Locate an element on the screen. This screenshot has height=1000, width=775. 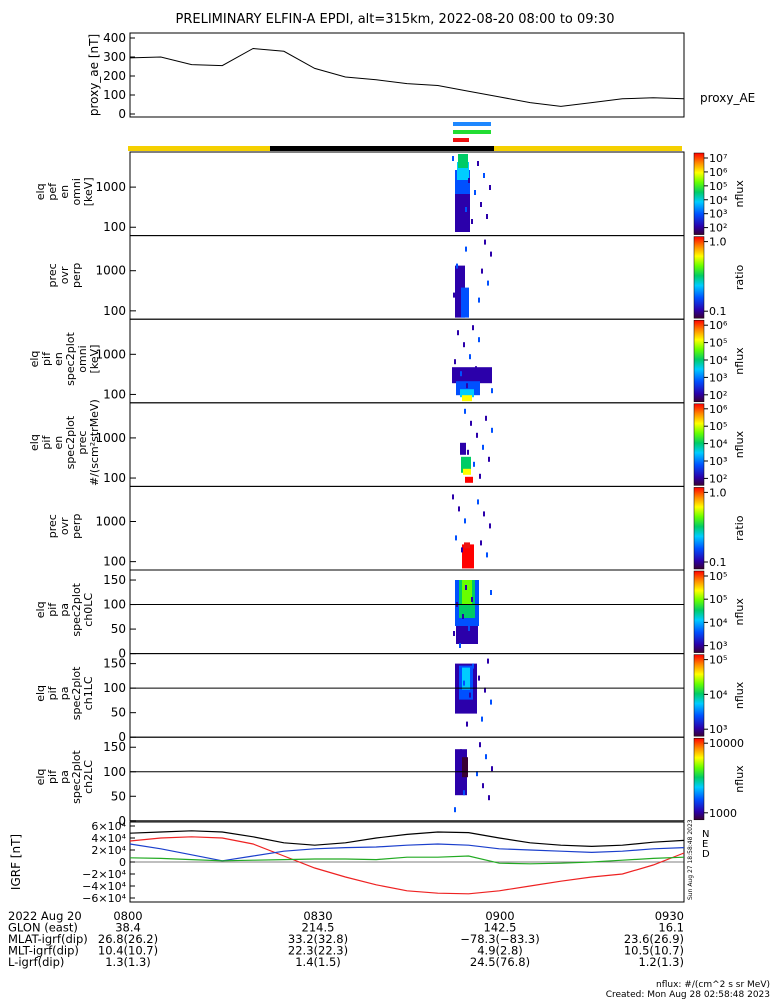
igrf-ytick-label: 2×10⁴ is located at coordinates (108, 850).